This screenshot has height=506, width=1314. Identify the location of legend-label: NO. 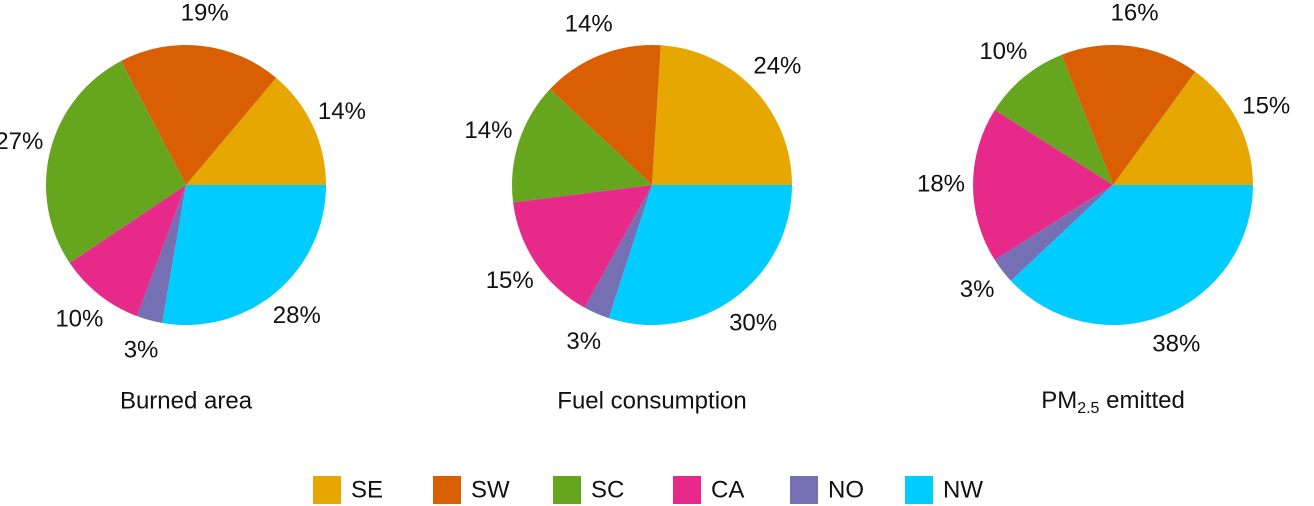
(846, 489).